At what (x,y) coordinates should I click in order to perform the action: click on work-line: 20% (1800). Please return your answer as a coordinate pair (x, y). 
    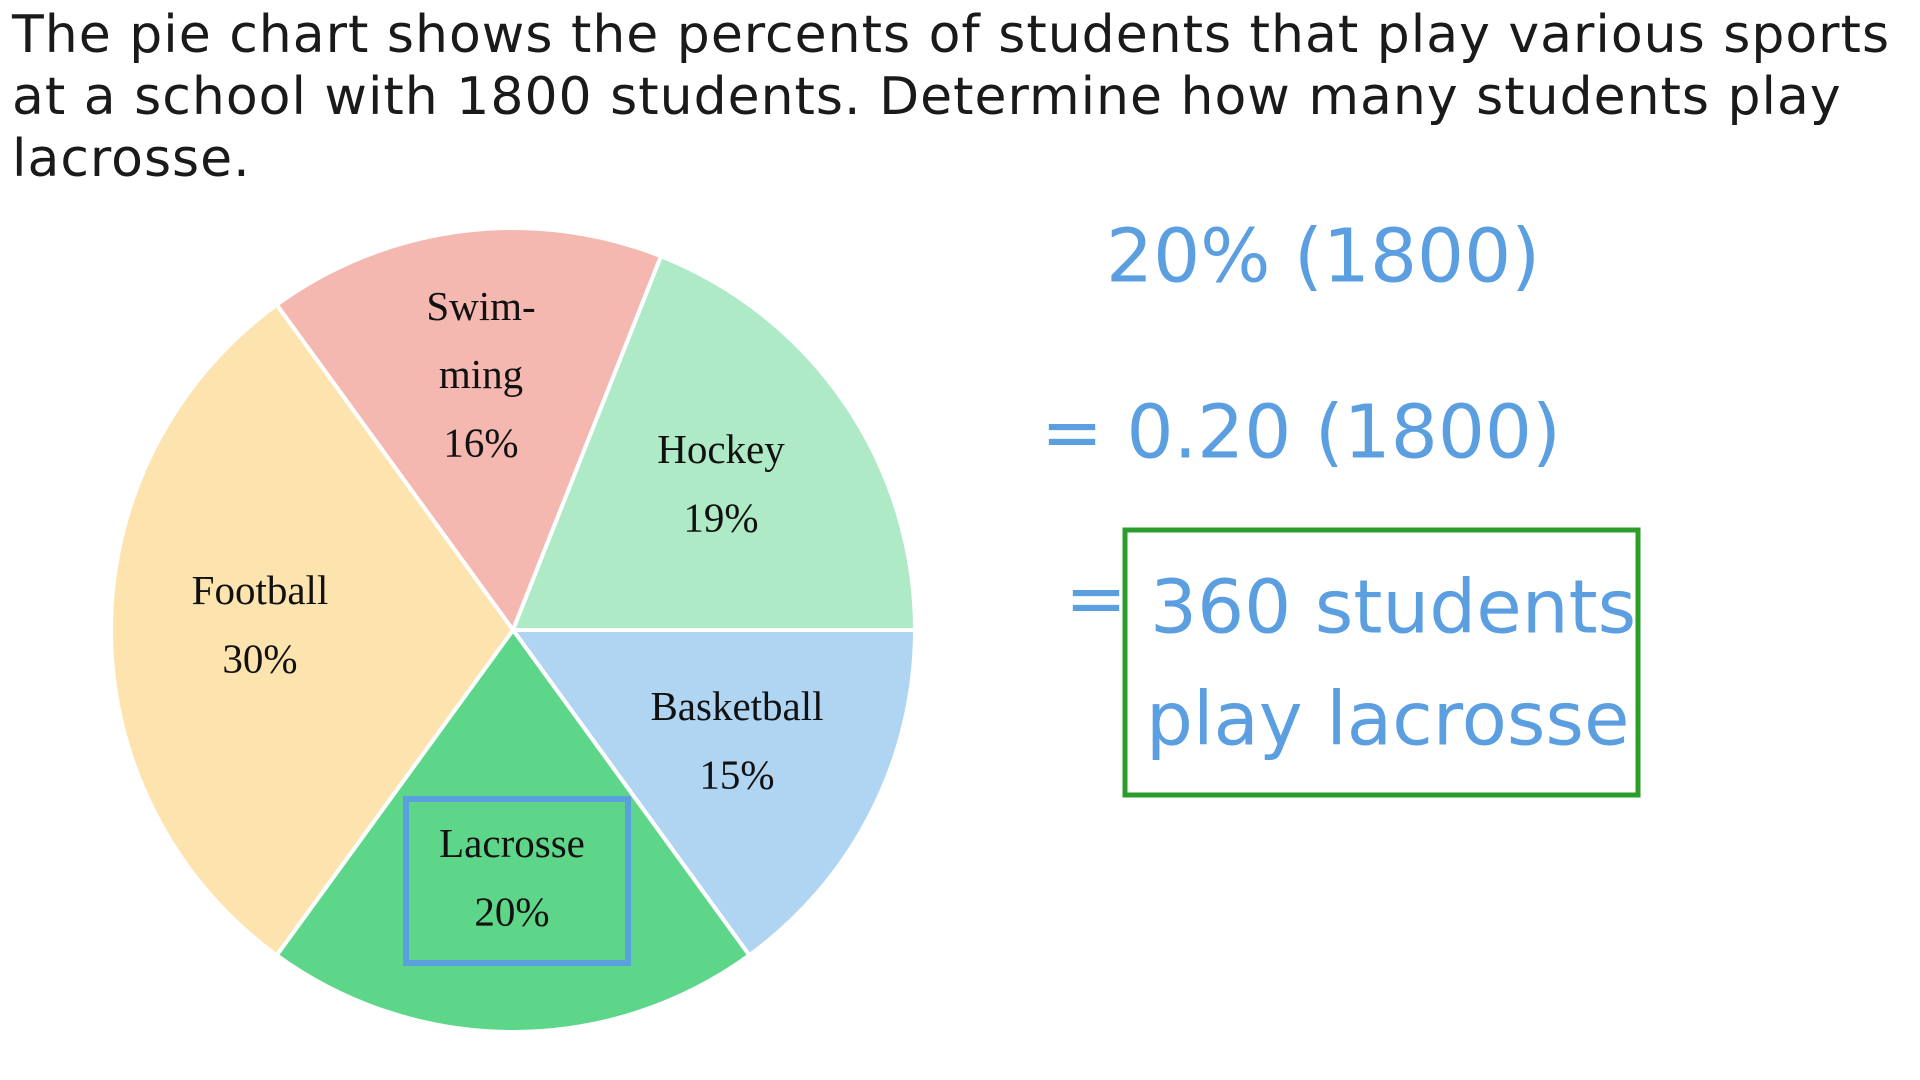
    Looking at the image, I should click on (1323, 257).